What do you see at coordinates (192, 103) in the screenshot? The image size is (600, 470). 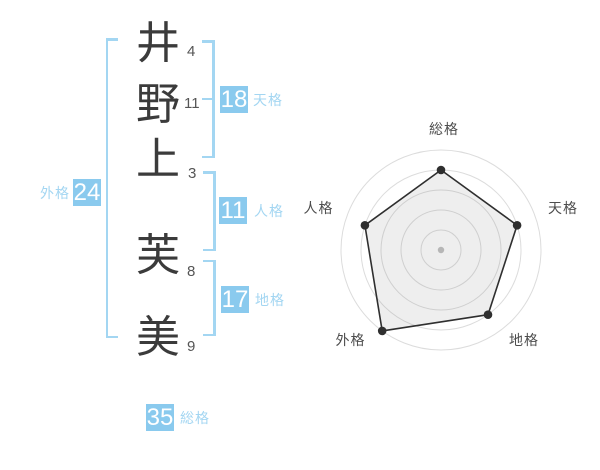 I see `stroke-count-2: 11` at bounding box center [192, 103].